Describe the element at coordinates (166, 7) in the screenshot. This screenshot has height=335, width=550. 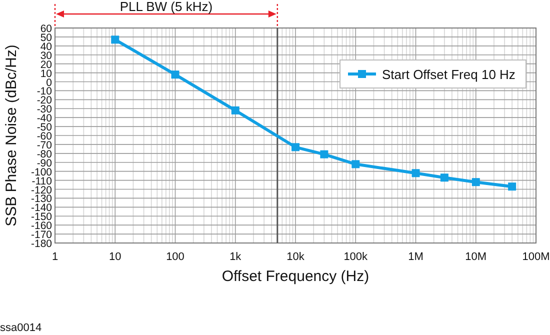
I see `text: PLL BW (5 kHz)` at that location.